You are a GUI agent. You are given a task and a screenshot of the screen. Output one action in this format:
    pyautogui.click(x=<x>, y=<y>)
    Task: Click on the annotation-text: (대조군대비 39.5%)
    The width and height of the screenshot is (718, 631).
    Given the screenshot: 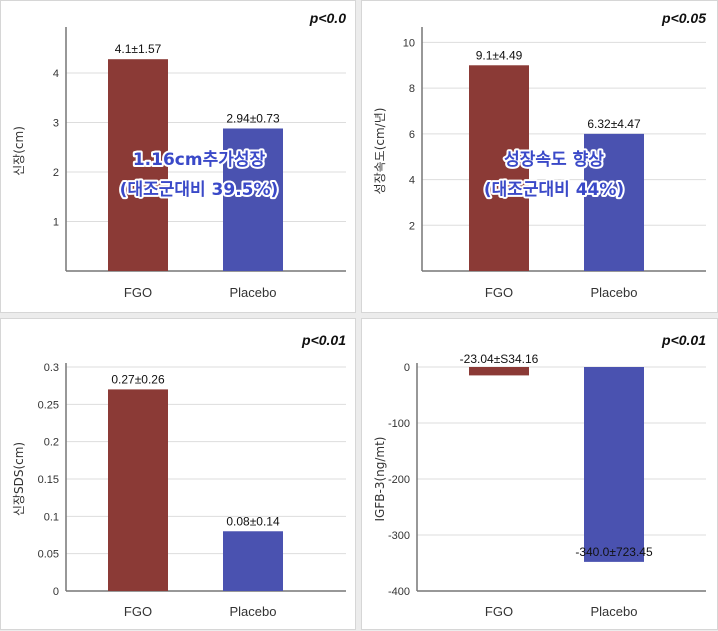 What is the action you would take?
    pyautogui.click(x=199, y=190)
    